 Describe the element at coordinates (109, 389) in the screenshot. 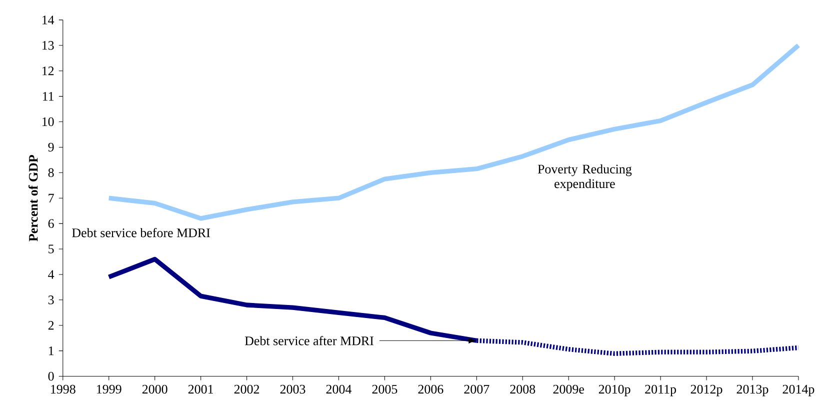

I see `x-tick-label: 1999` at that location.